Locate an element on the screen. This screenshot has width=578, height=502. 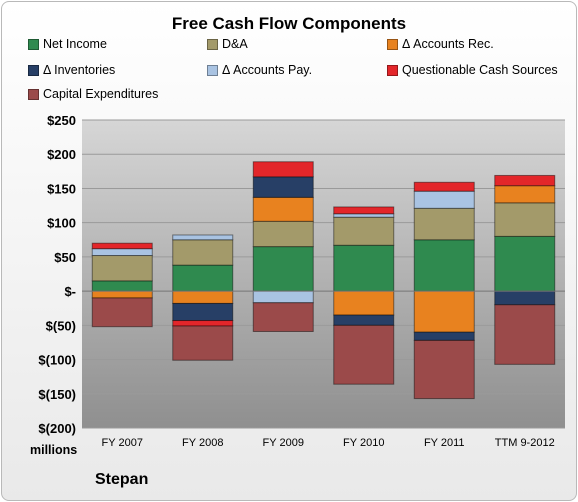
y-axis-units-label: millions is located at coordinates (54, 450).